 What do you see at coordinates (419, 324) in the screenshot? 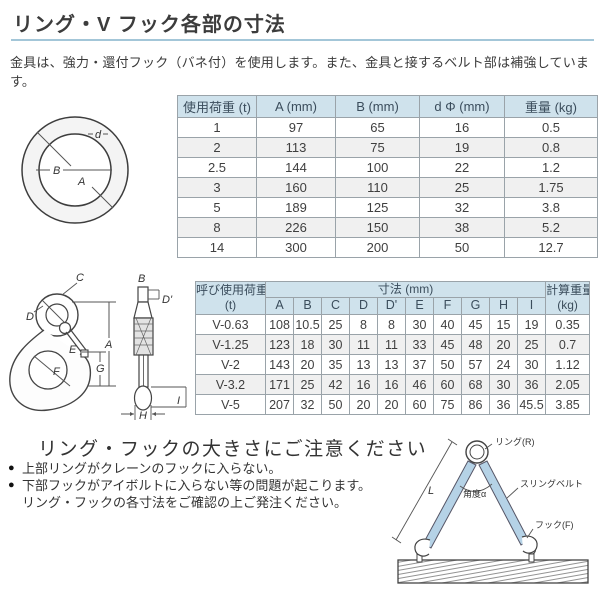
I see `table-cell: 30` at bounding box center [419, 324].